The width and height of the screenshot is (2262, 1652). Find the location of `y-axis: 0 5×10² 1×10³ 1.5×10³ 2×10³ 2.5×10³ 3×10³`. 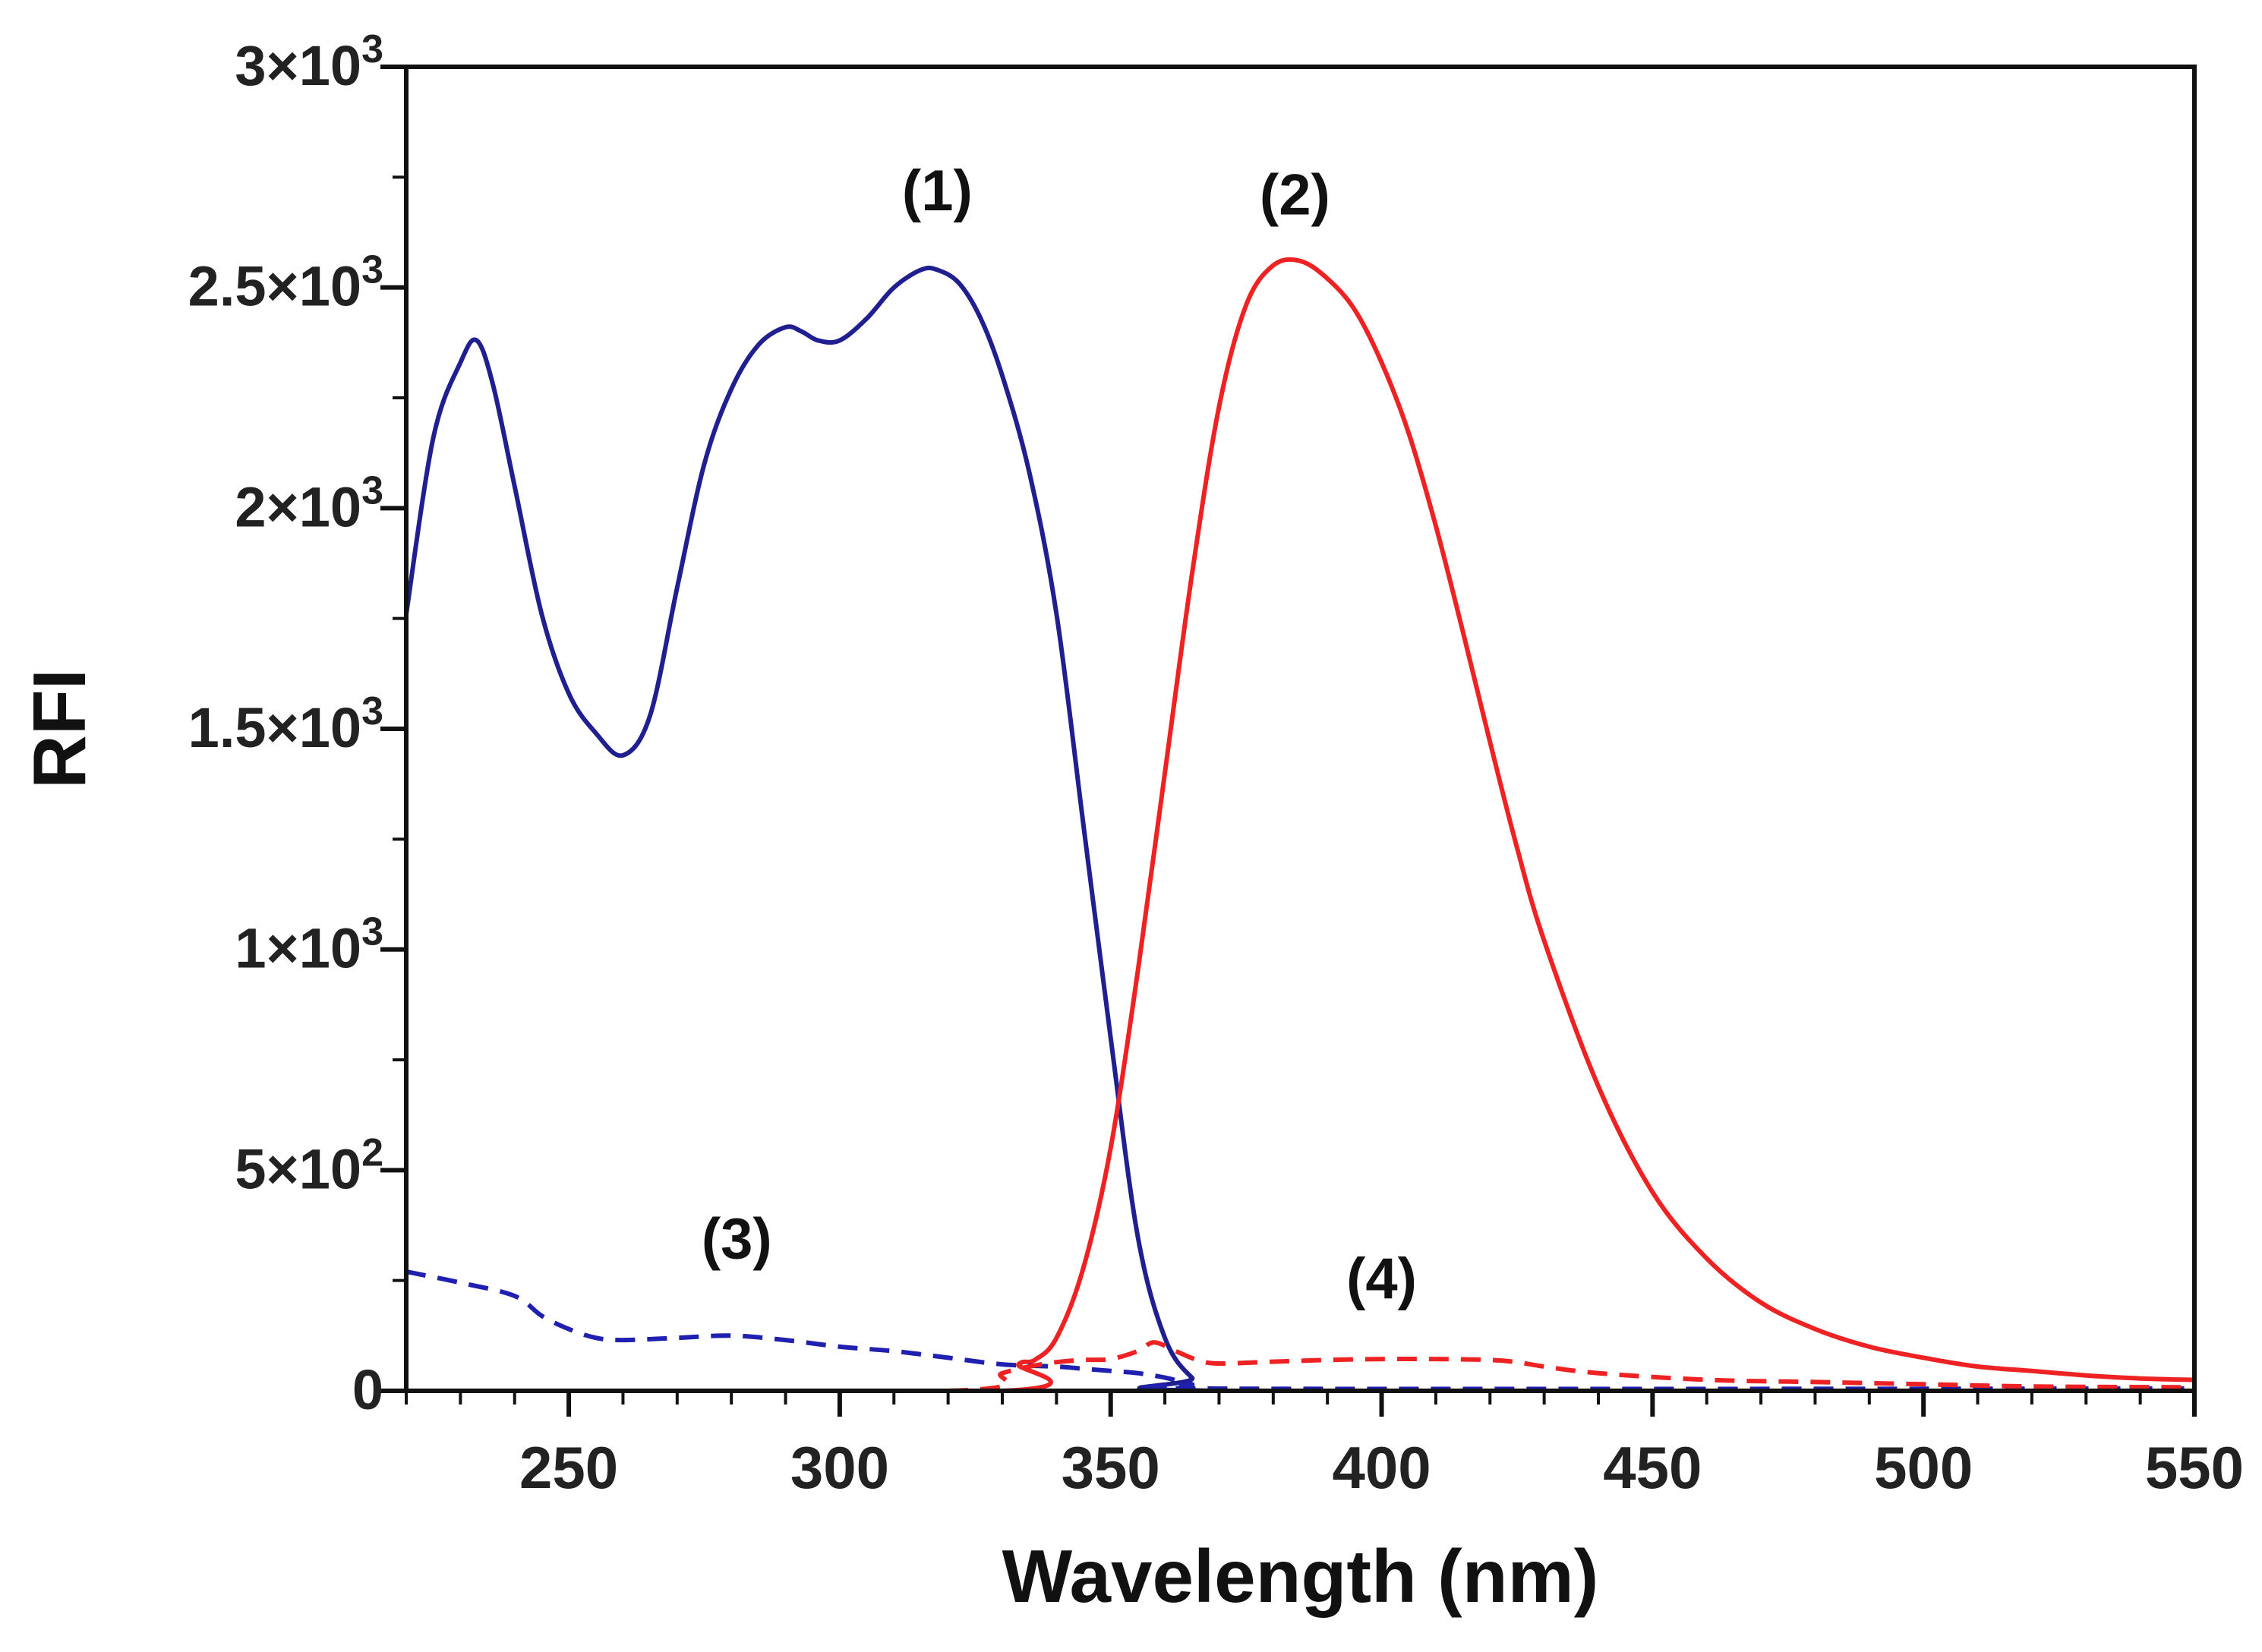

y-axis: 0 5×10² 1×10³ 1.5×10³ 2×10³ 2.5×10³ 3×10³ is located at coordinates (297, 724).